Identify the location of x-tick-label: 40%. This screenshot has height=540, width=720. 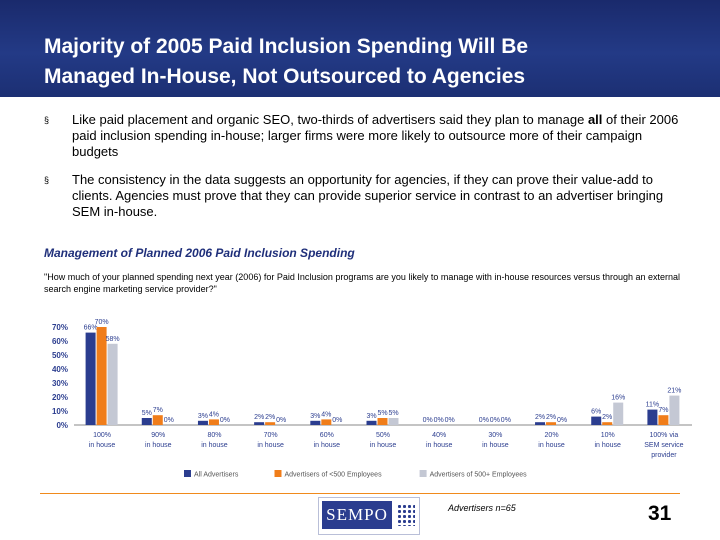
(439, 435).